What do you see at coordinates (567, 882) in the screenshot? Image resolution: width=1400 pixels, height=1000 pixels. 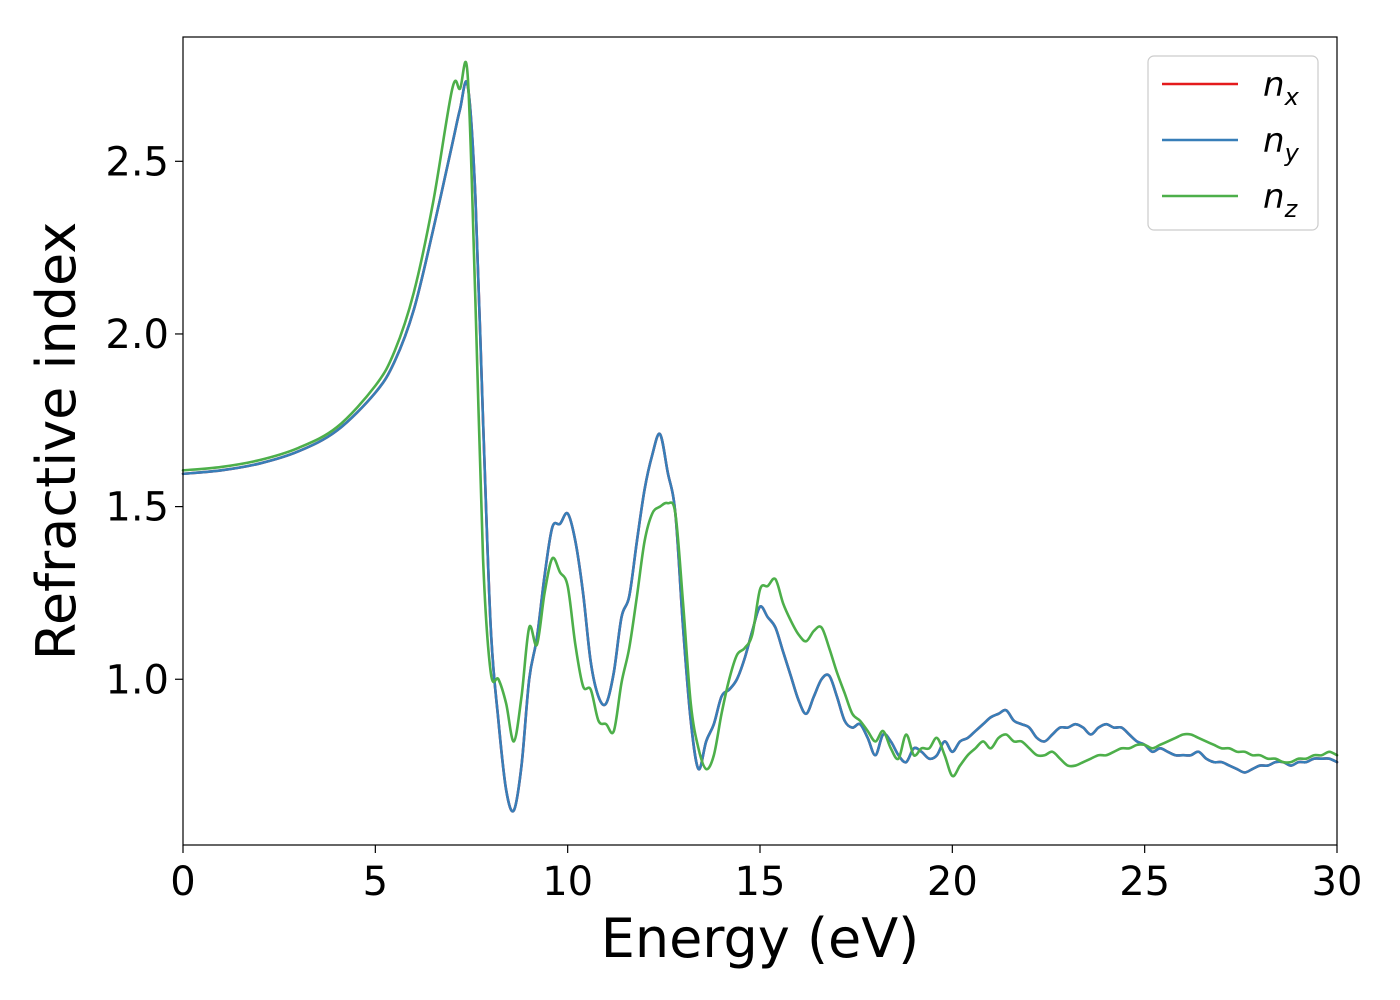 I see `x-tick-label: 10` at bounding box center [567, 882].